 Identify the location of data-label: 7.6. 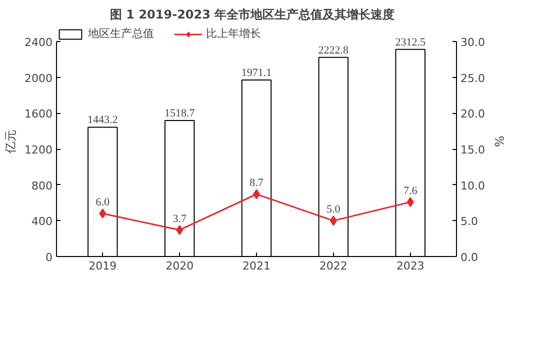
(410, 191).